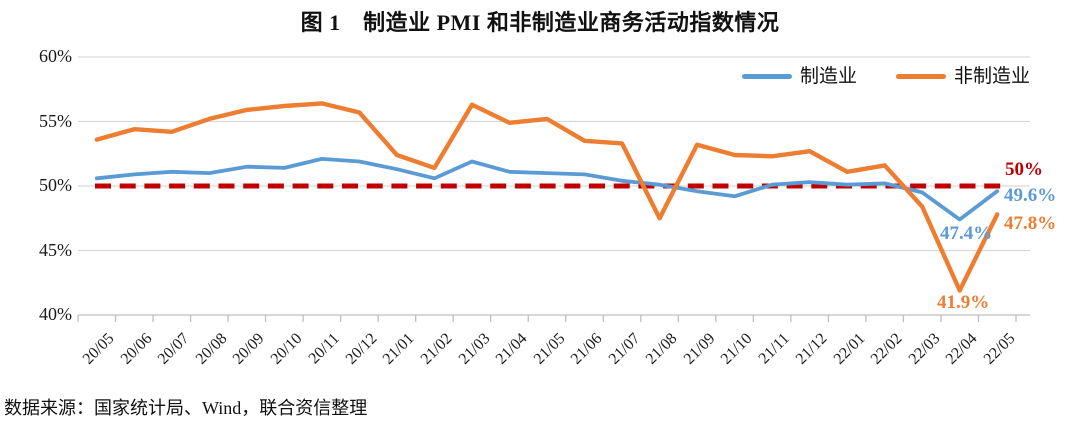 The width and height of the screenshot is (1080, 429). What do you see at coordinates (55, 120) in the screenshot?
I see `y-axis-label: 55%` at bounding box center [55, 120].